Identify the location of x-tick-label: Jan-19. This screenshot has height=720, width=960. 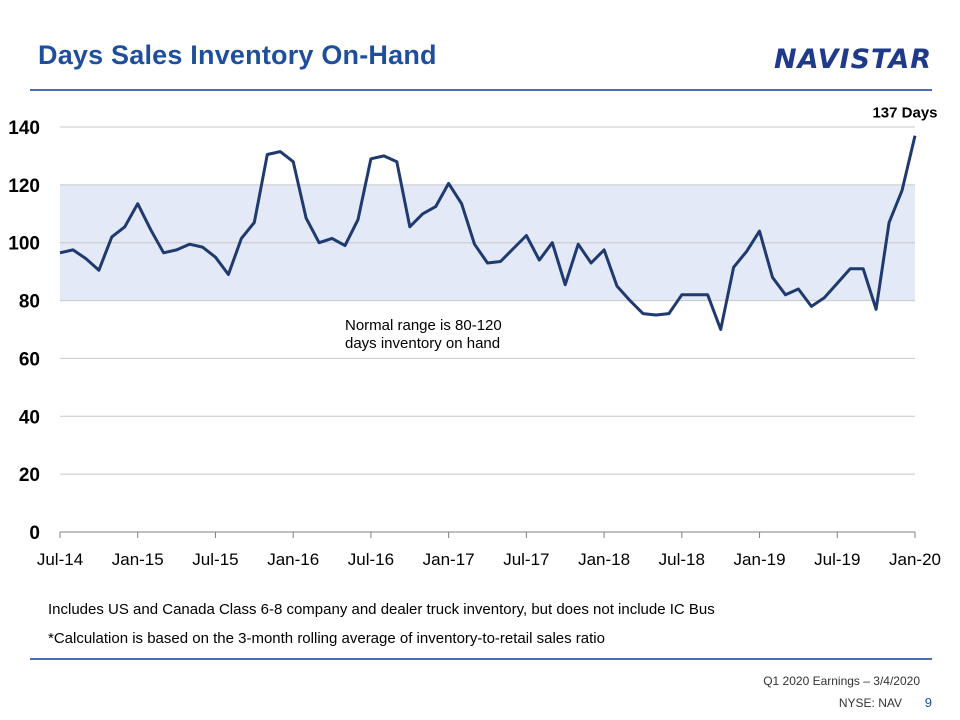
(760, 559).